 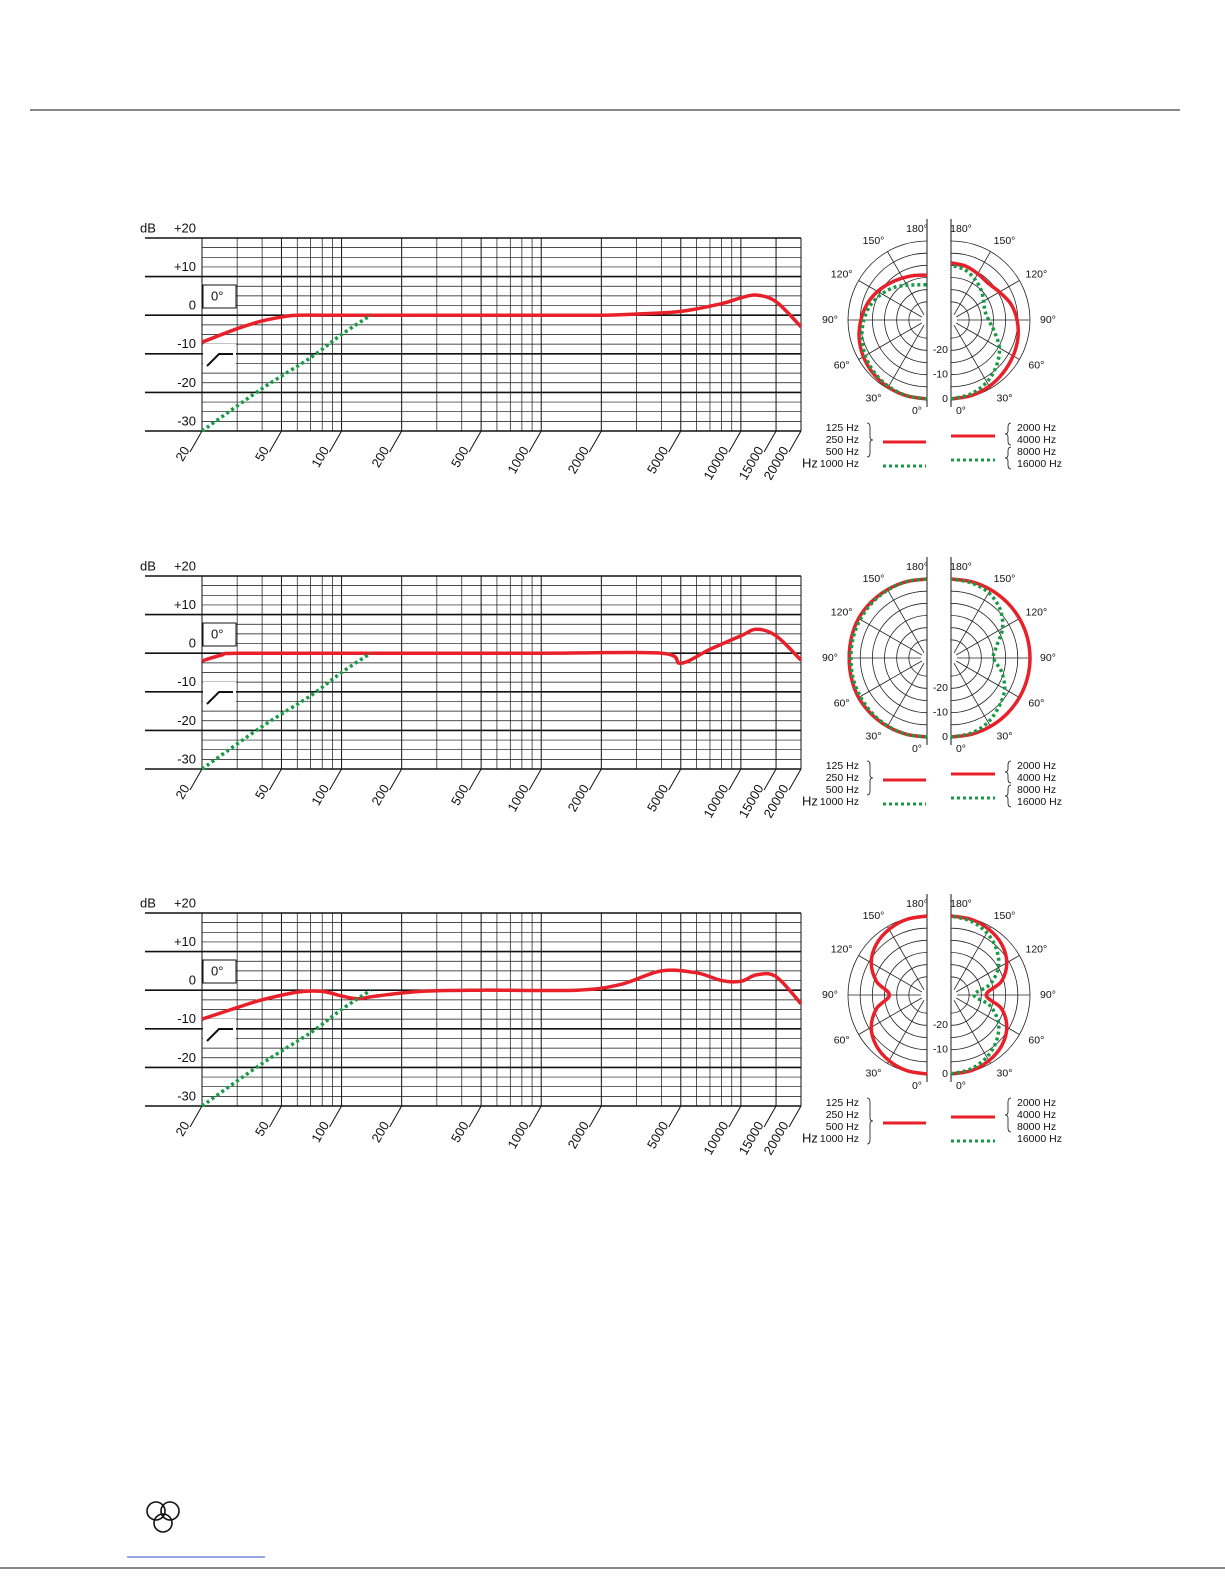 What do you see at coordinates (262, 792) in the screenshot?
I see `x-tick-label: 50` at bounding box center [262, 792].